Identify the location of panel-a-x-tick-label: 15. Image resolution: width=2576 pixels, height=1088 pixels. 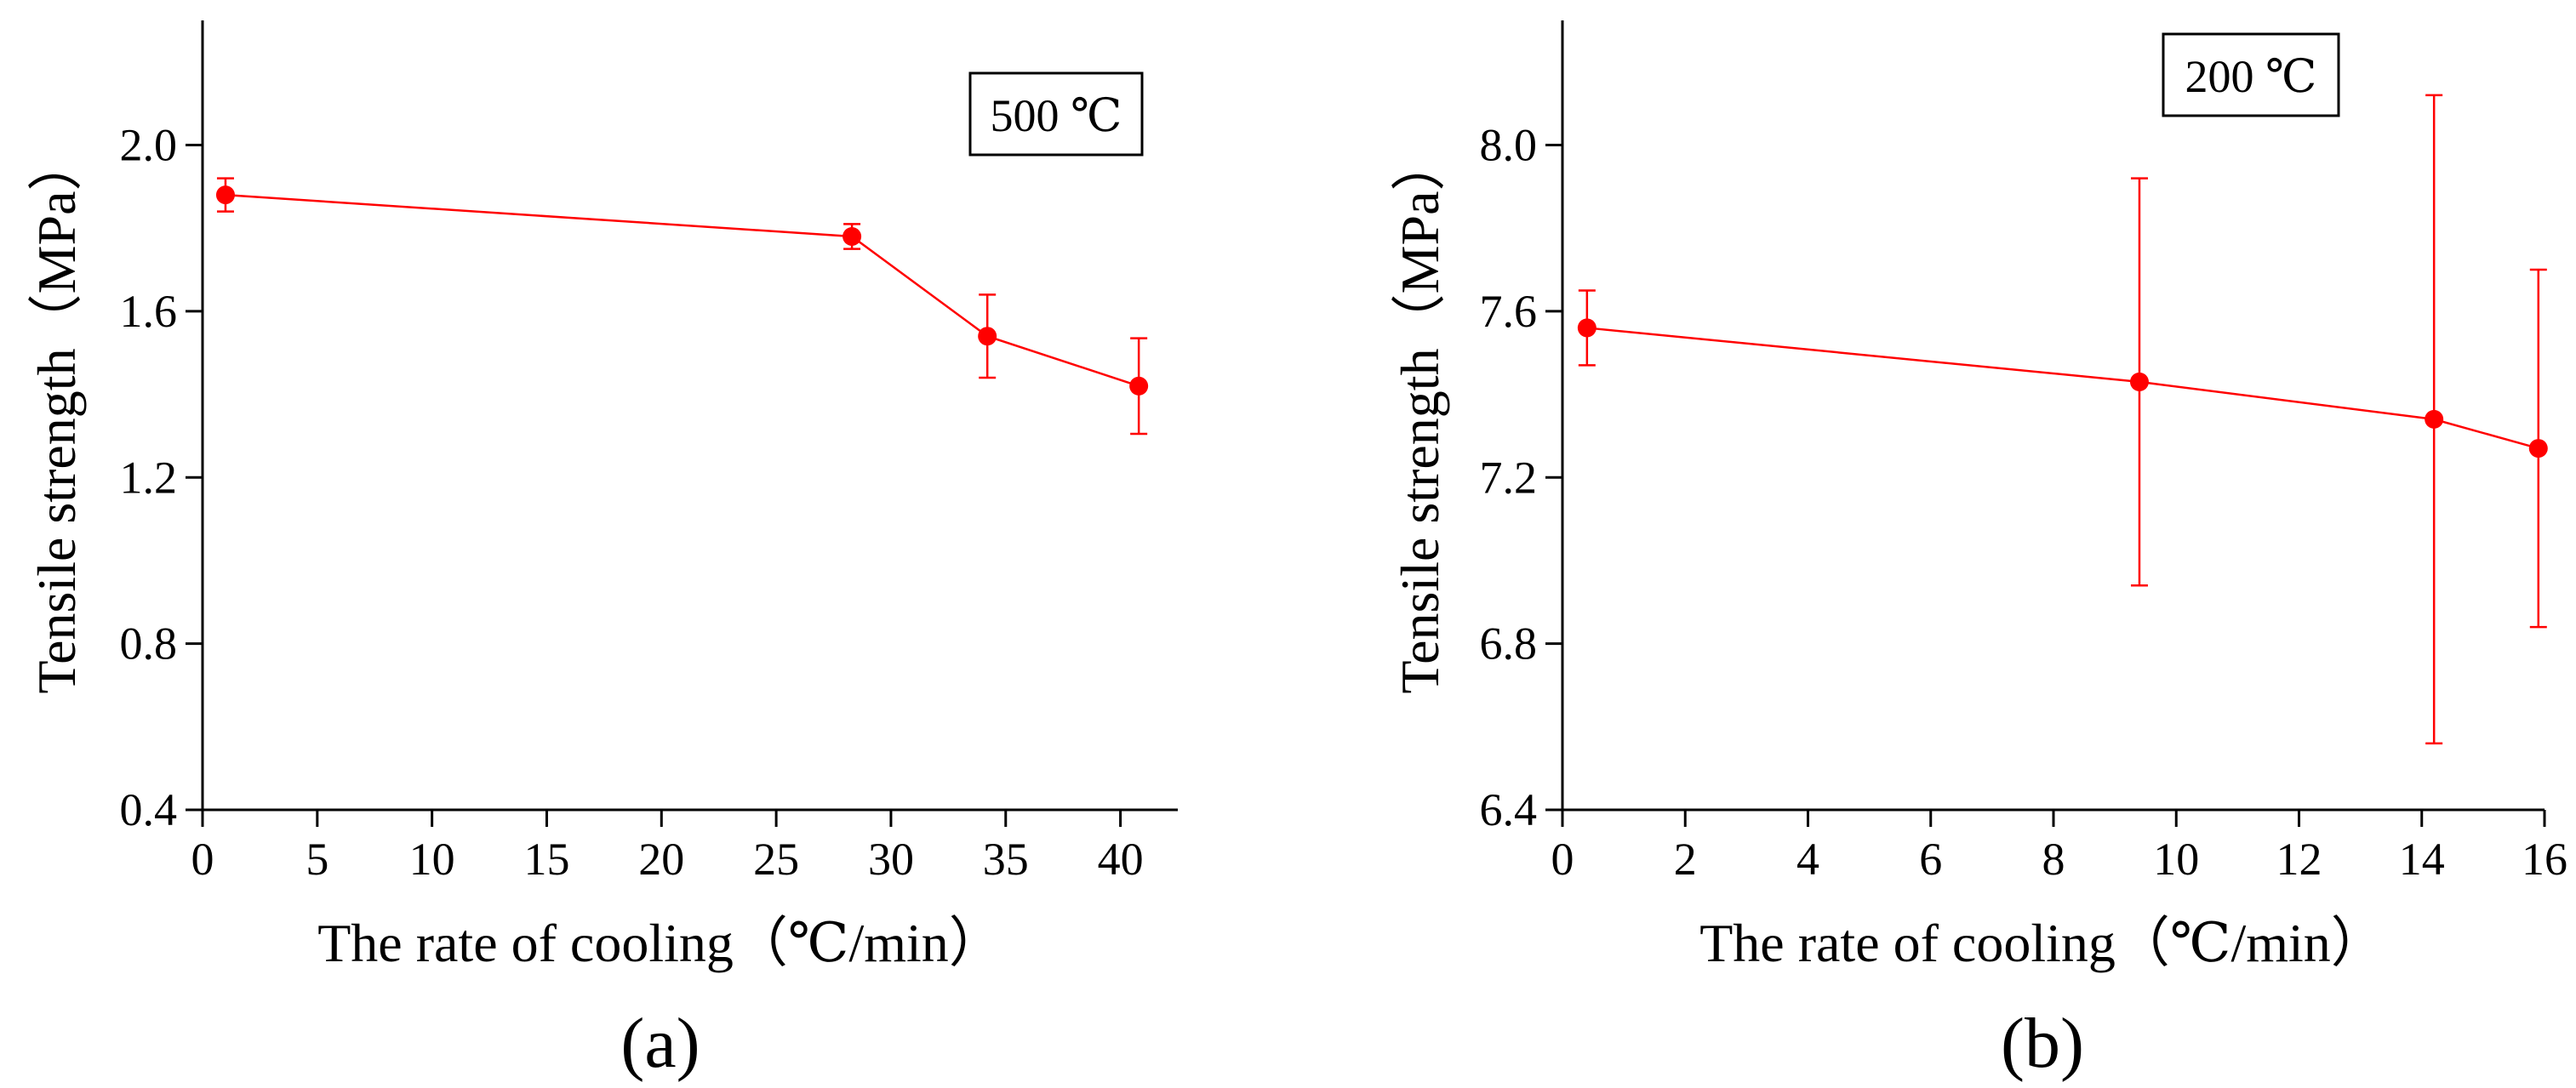
(546, 859).